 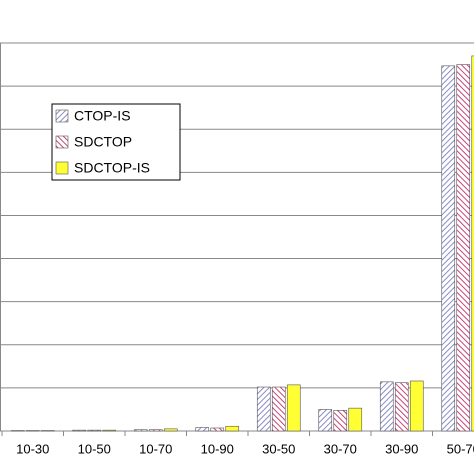 I want to click on legend, so click(x=116, y=142).